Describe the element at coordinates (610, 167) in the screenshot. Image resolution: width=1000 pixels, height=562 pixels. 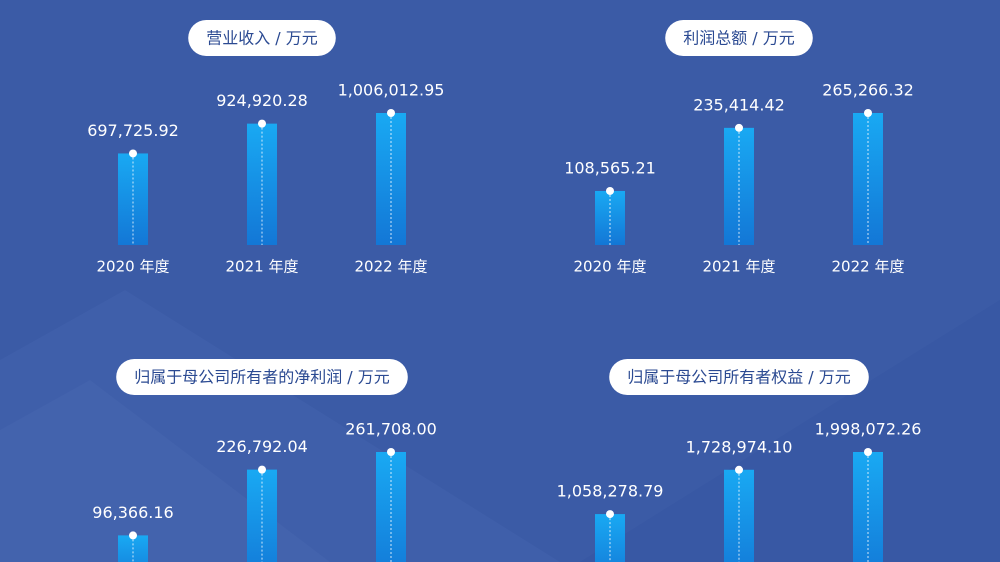
I see `value-label: 108,565.21` at that location.